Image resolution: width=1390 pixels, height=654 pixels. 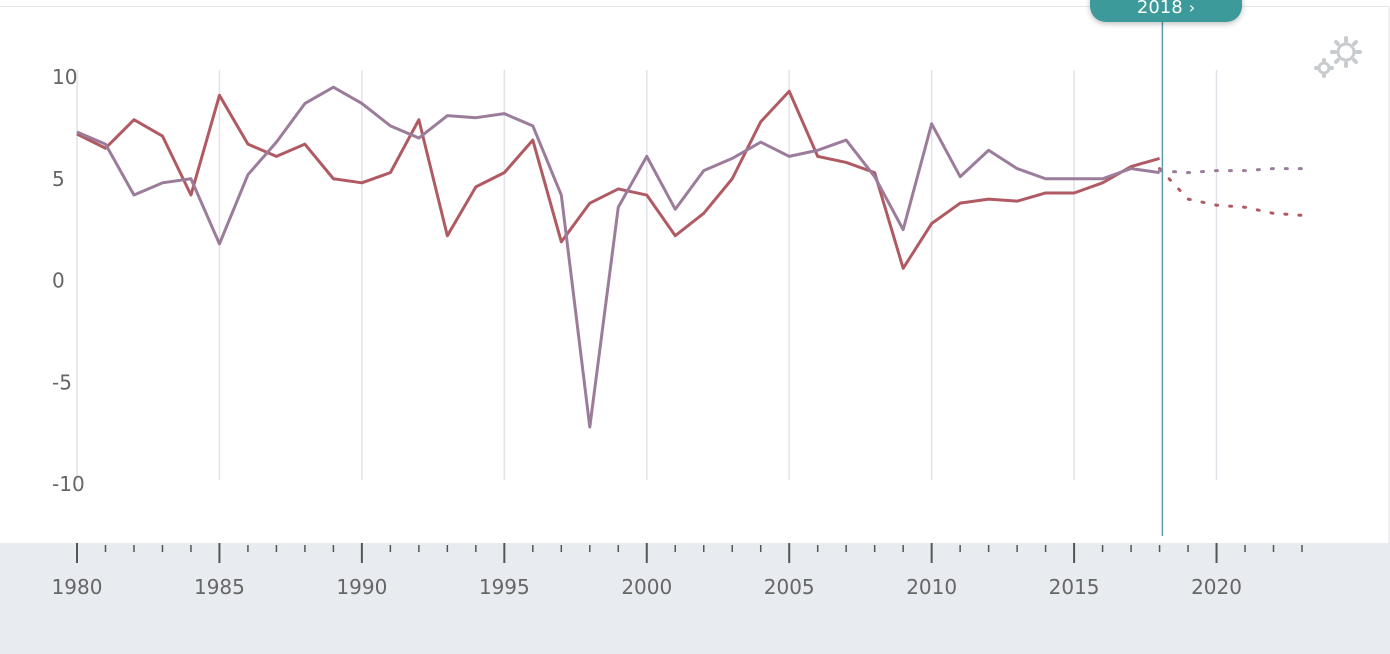 I want to click on chart-top-border, so click(x=695, y=6).